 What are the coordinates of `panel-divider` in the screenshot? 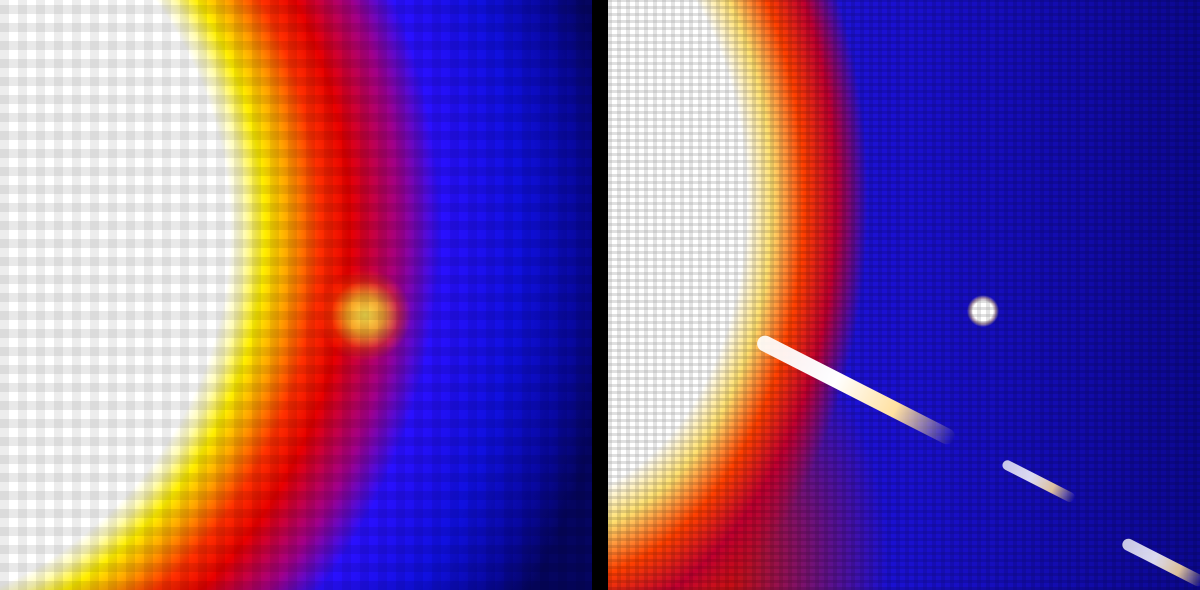 It's located at (600, 295).